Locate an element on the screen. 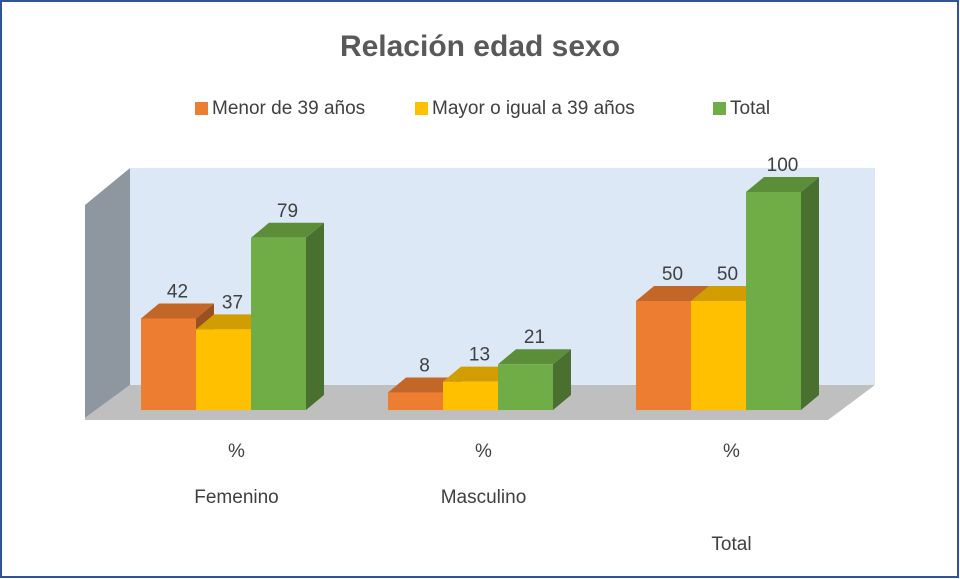 The height and width of the screenshot is (579, 960). data-label: 42 is located at coordinates (177, 291).